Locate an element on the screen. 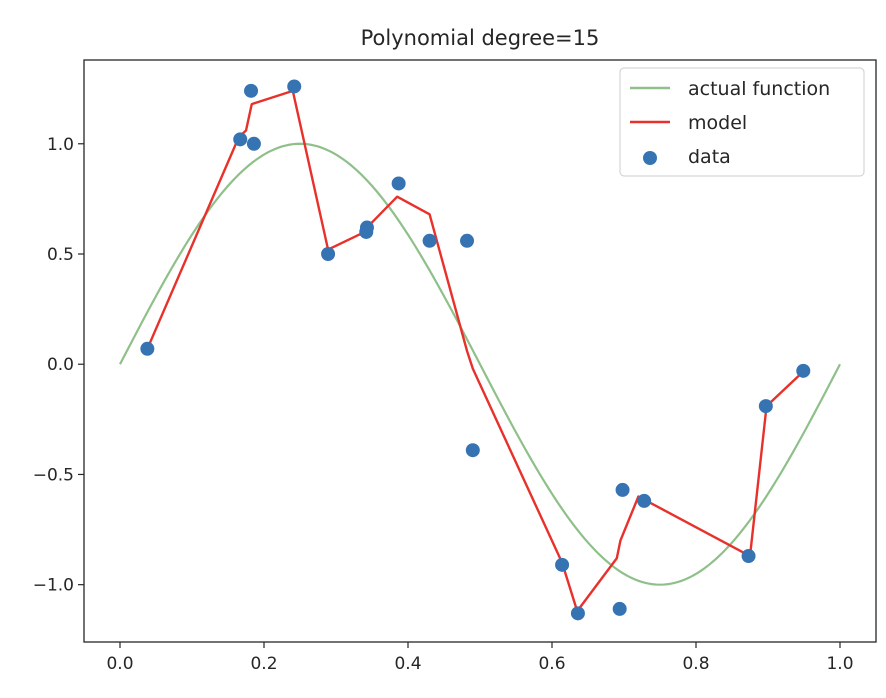 The width and height of the screenshot is (886, 698). legend-box is located at coordinates (742, 122).